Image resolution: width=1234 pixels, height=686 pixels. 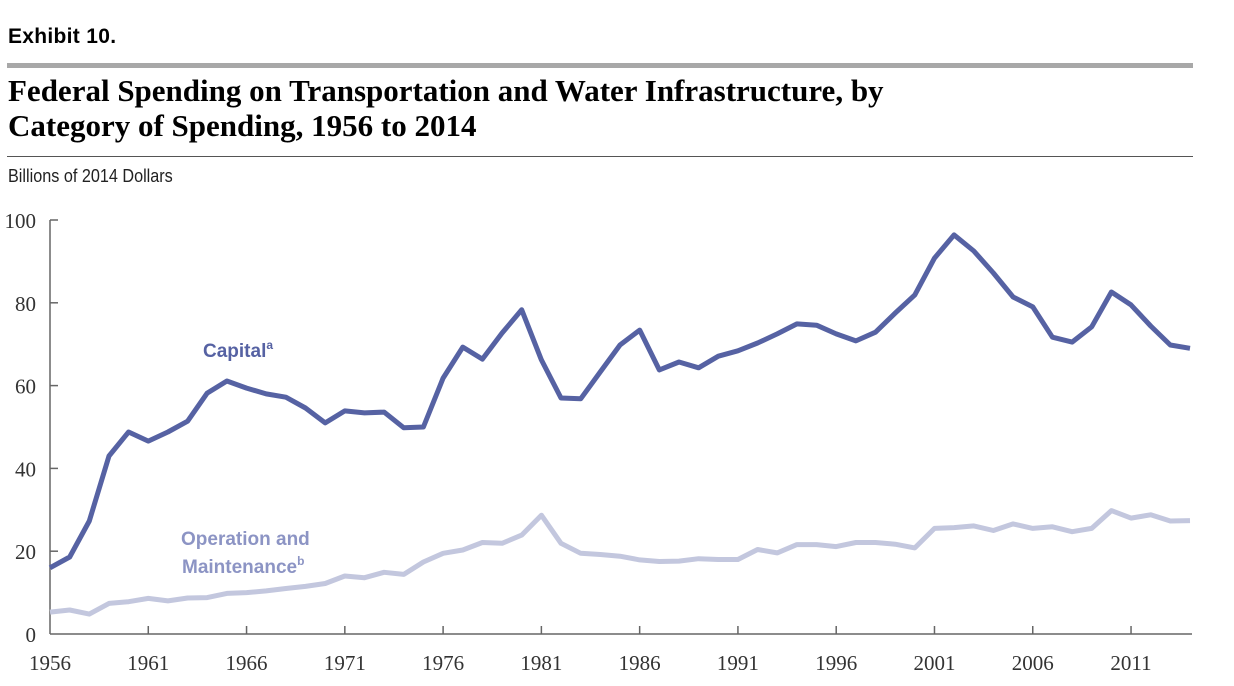 I want to click on y-tick-label: 80, so click(x=25, y=304).